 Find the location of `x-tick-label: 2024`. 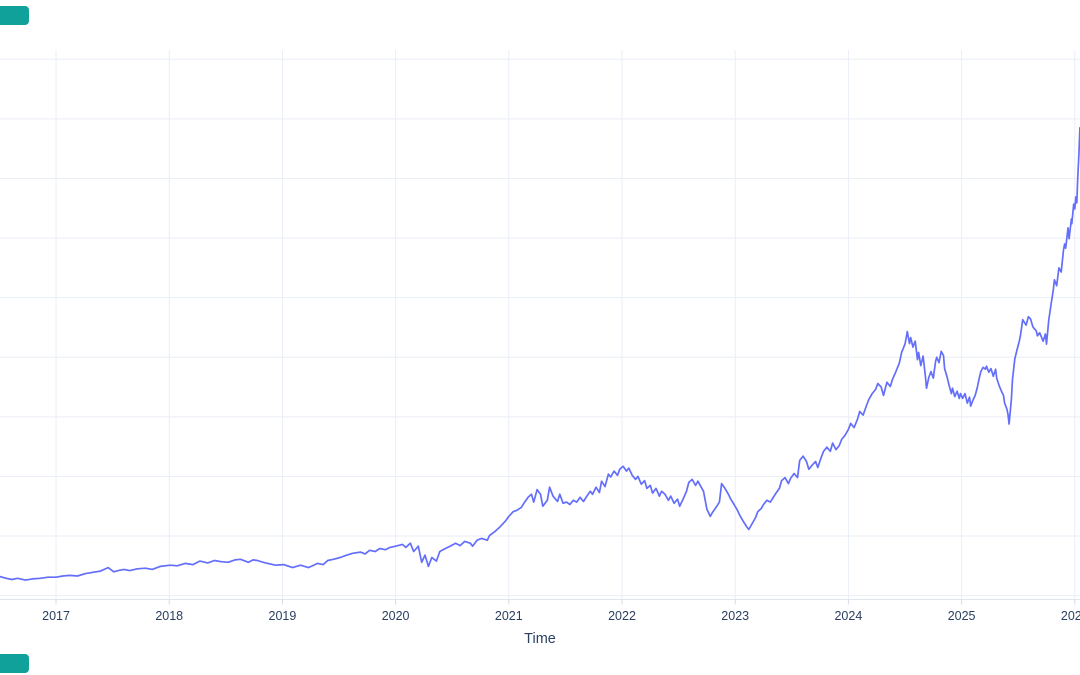

x-tick-label: 2024 is located at coordinates (848, 616).